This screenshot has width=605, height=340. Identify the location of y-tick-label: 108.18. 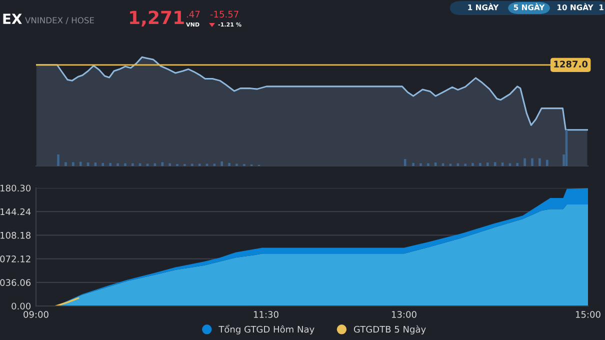
(15, 235).